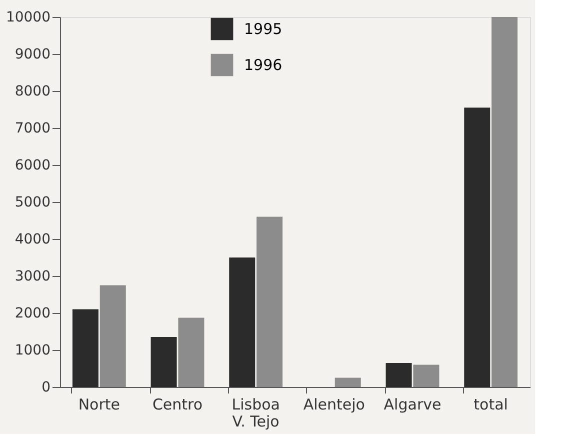  I want to click on y-tick-label: 3000, so click(32, 276).